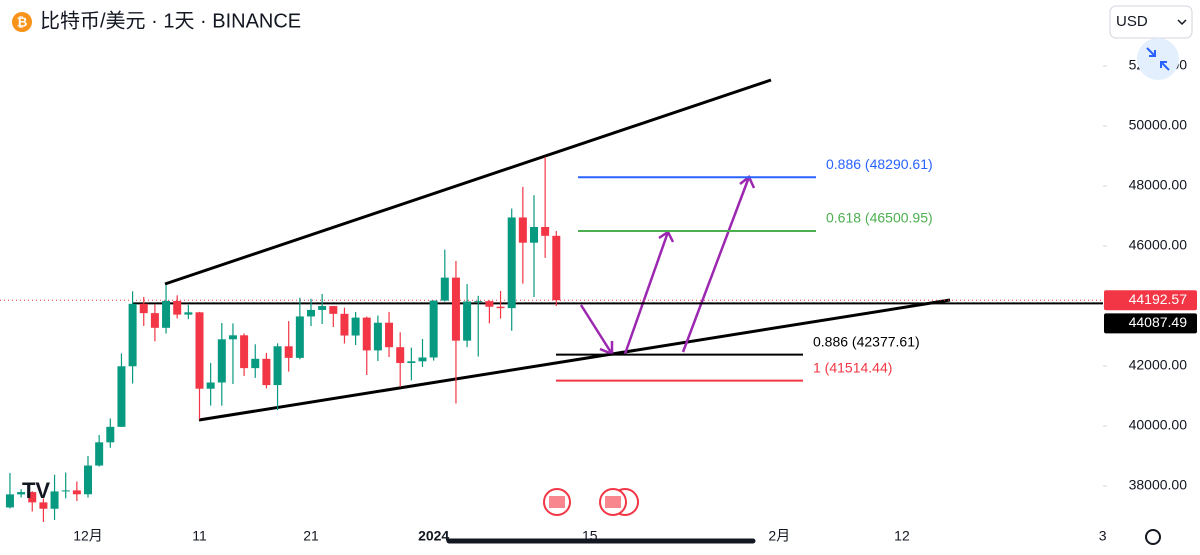 Image resolution: width=1200 pixels, height=555 pixels. I want to click on y-tick-label: 42000.00, so click(1158, 365).